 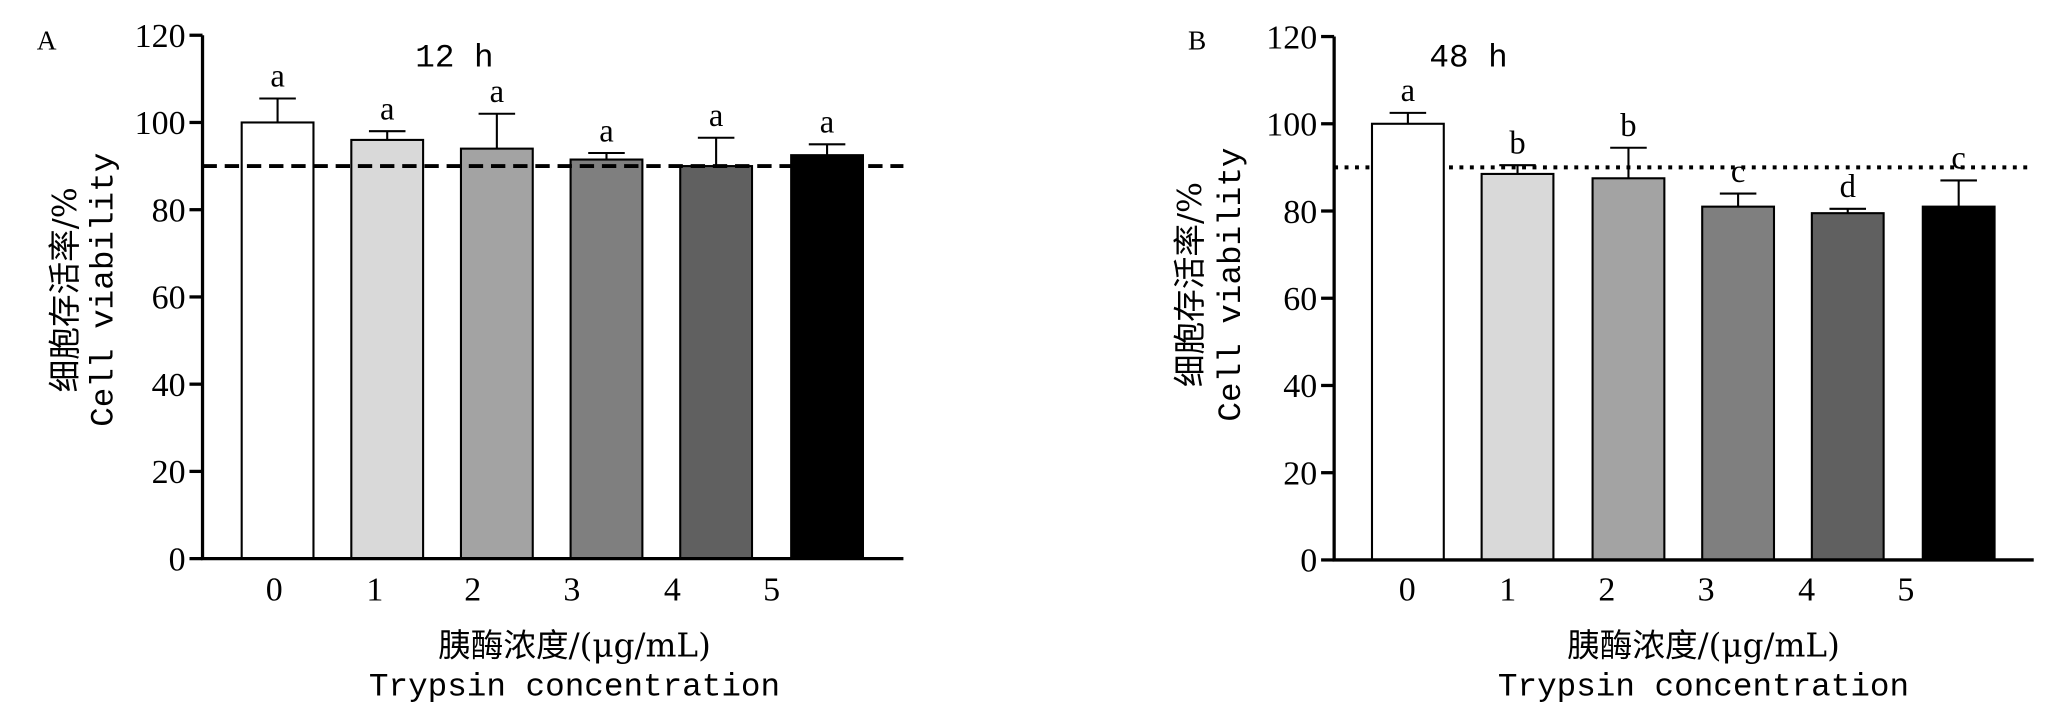 What do you see at coordinates (1197, 41) in the screenshot?
I see `panel-label: B` at bounding box center [1197, 41].